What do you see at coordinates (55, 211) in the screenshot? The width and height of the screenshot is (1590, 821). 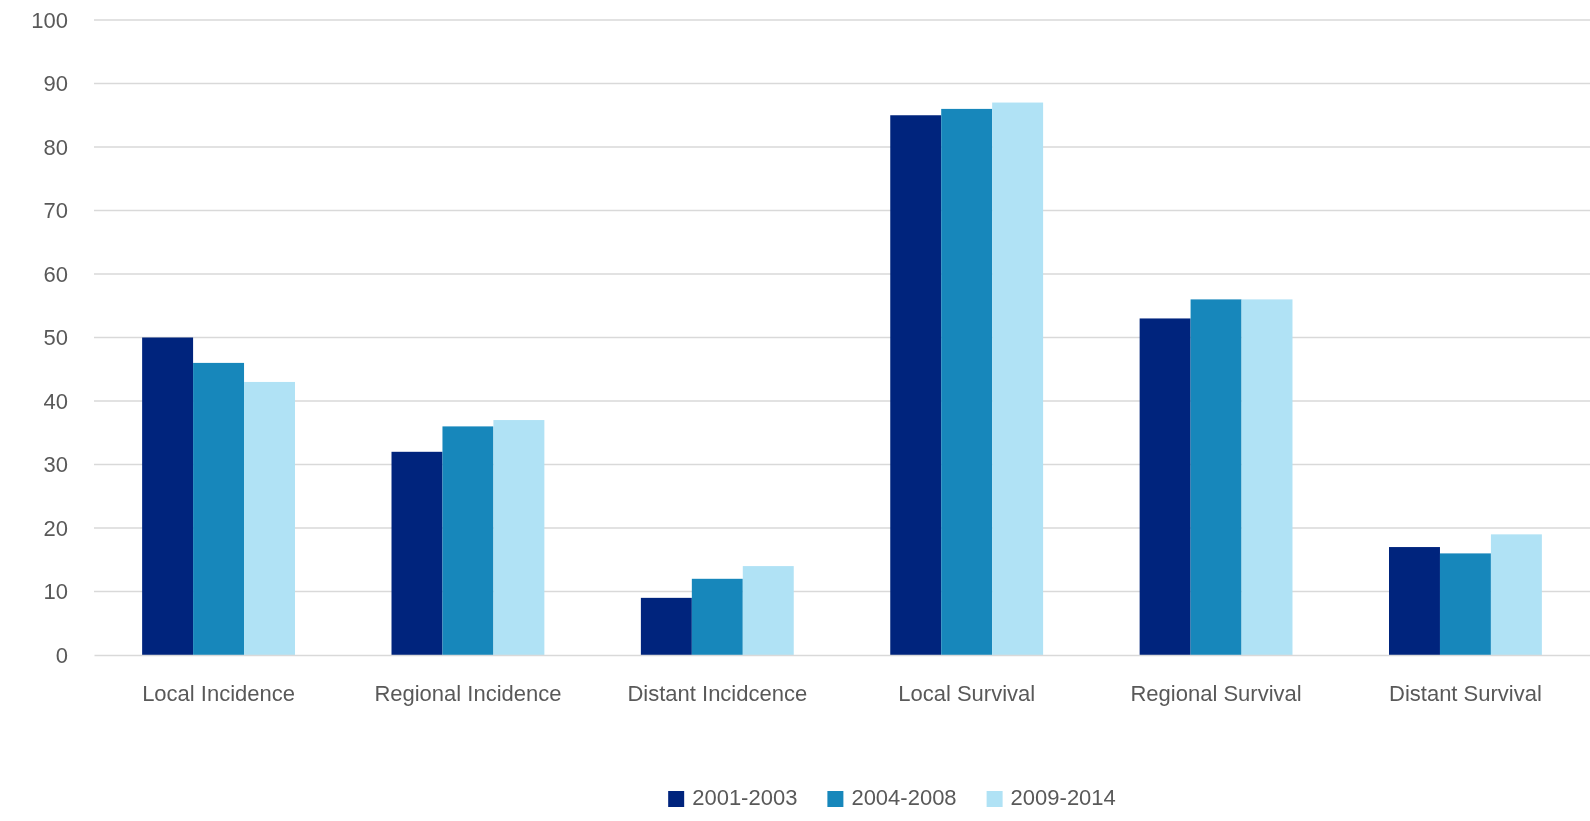 I see `y-tick-label: 70` at bounding box center [55, 211].